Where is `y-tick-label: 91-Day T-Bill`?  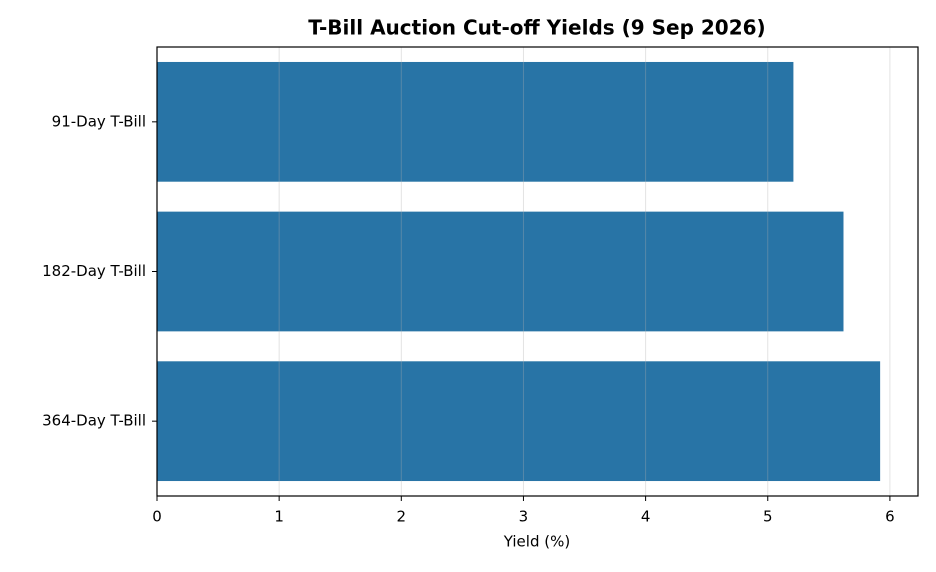 y-tick-label: 91-Day T-Bill is located at coordinates (99, 121).